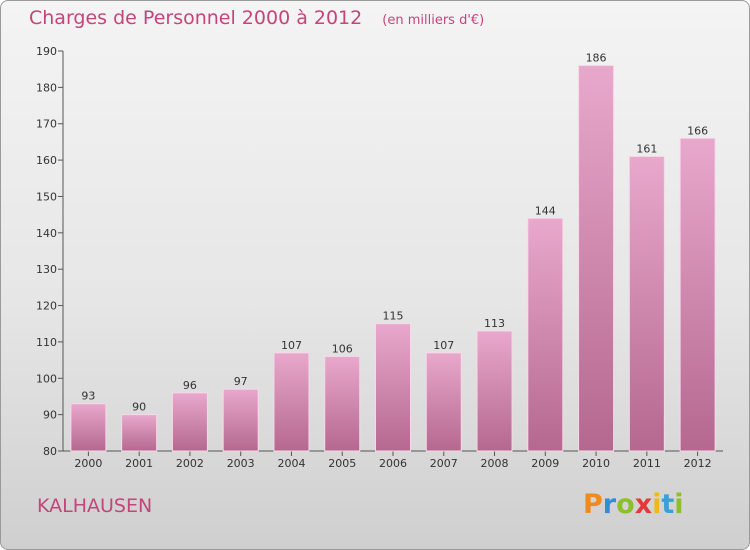  What do you see at coordinates (139, 463) in the screenshot?
I see `x-tick-label-2001: 2001` at bounding box center [139, 463].